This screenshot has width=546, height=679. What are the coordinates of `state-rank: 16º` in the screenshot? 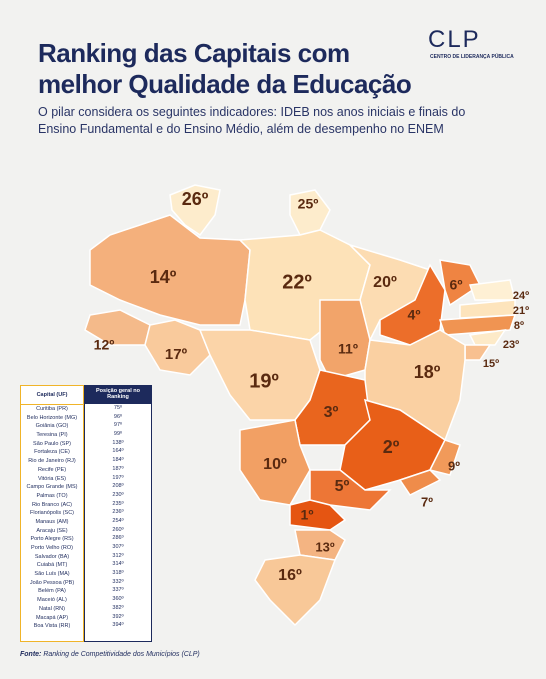 It's located at (290, 575).